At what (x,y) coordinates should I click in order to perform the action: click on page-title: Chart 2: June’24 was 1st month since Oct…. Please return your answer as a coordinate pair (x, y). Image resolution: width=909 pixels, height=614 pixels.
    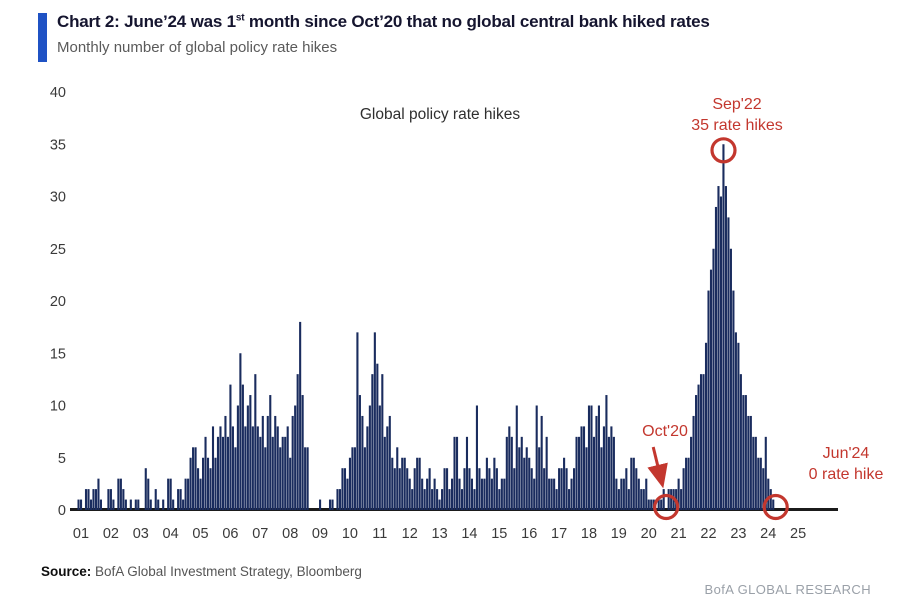
    Looking at the image, I should click on (383, 22).